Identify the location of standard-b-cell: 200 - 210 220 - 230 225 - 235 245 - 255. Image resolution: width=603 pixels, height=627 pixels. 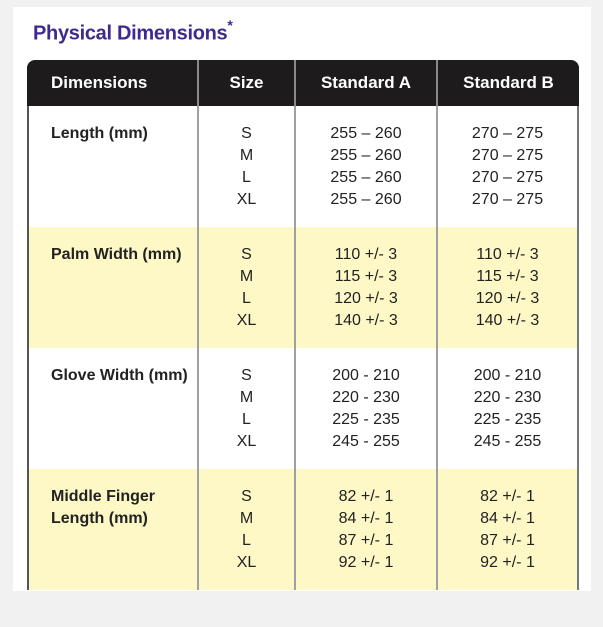
(506, 408).